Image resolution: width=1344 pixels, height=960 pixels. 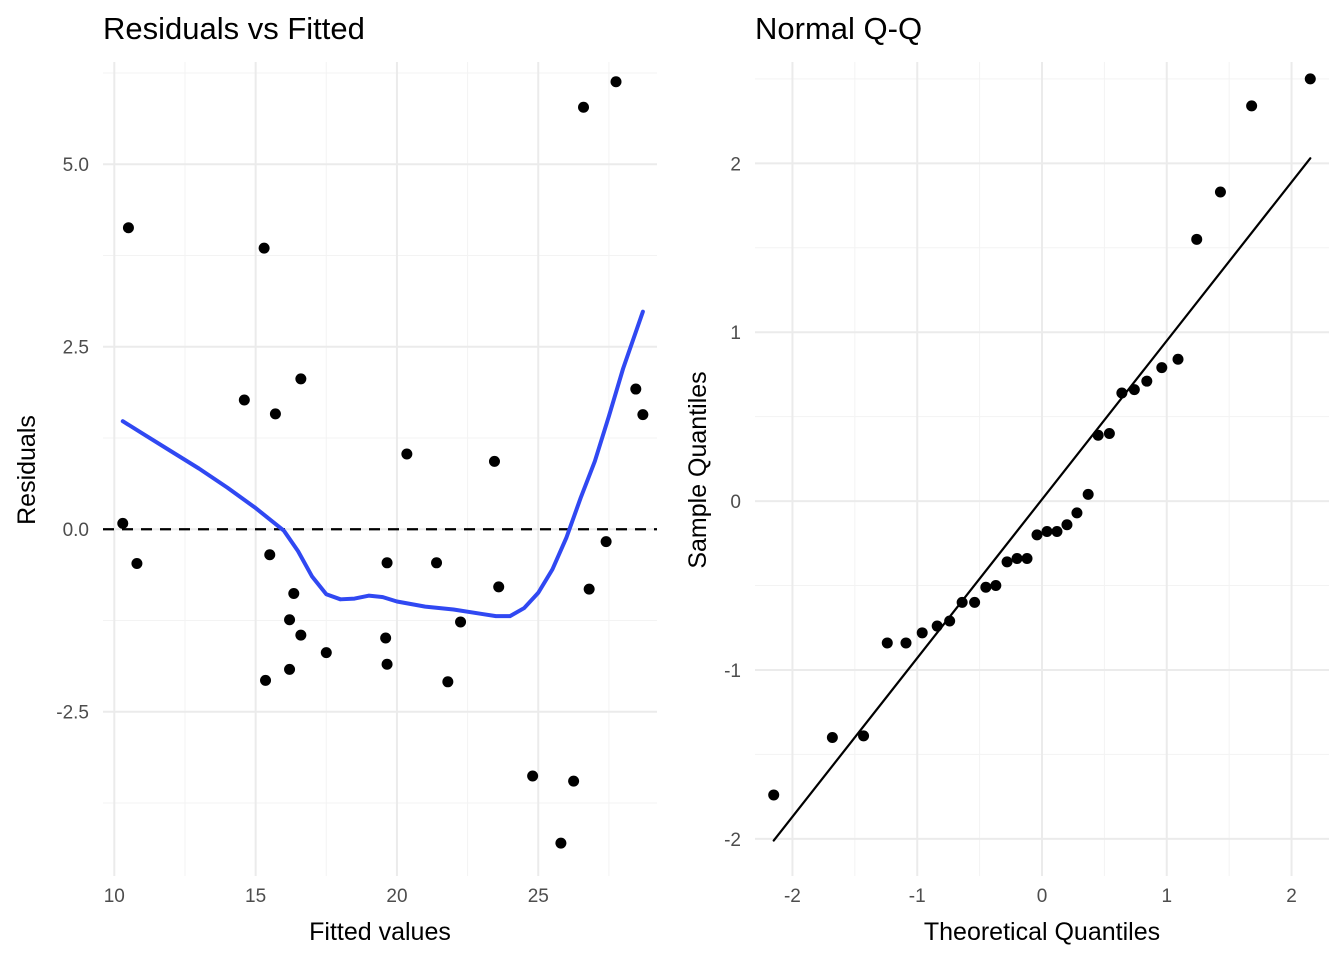 What do you see at coordinates (538, 896) in the screenshot?
I see `x-tick-label: 25` at bounding box center [538, 896].